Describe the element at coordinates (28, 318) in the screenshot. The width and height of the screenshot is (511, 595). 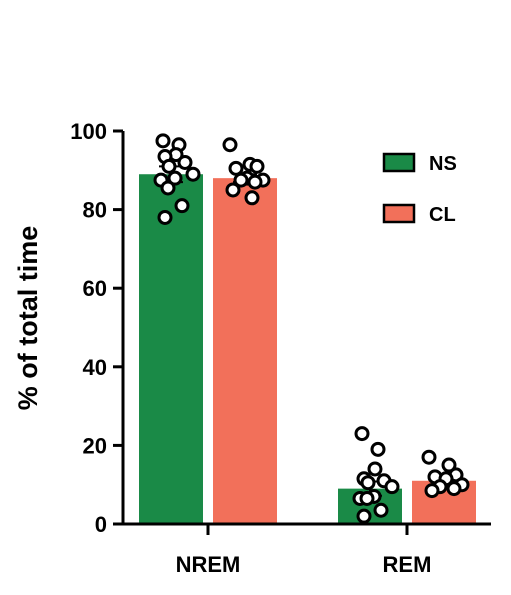
I see `y-axis-title: % of total time` at that location.